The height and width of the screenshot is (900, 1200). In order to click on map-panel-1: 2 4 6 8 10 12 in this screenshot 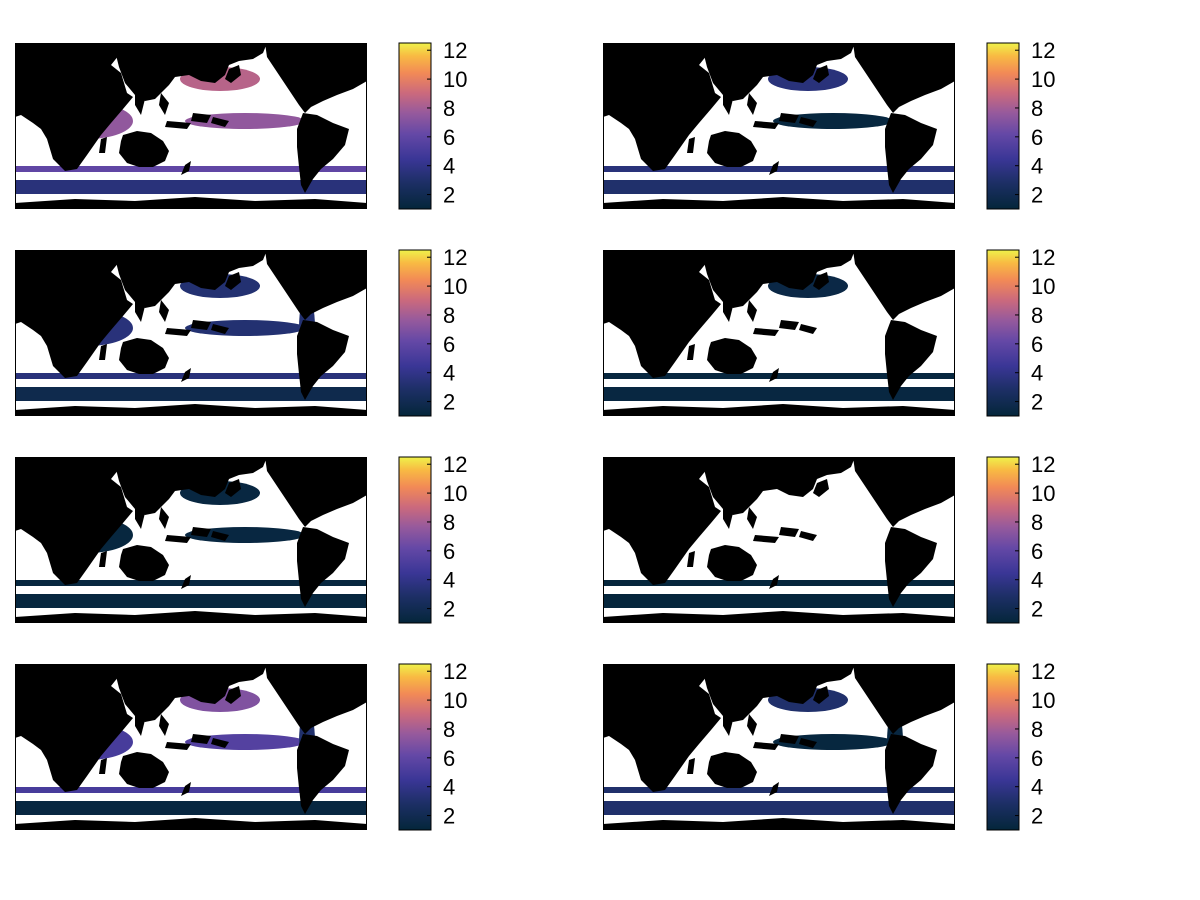, I will do `click(241, 124)`.